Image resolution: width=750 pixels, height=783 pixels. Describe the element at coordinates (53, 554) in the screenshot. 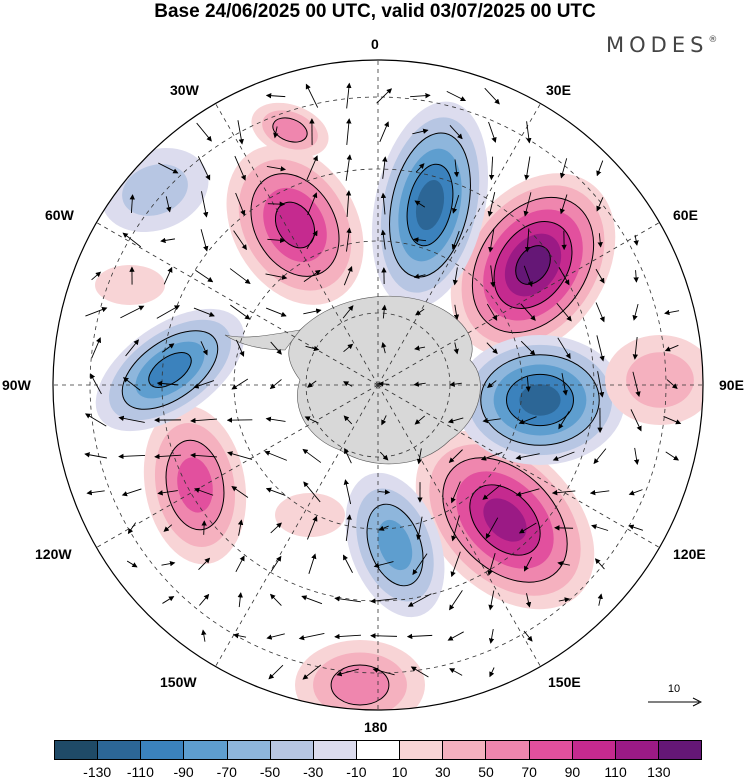

I see `lon-label-120w: 120W` at that location.